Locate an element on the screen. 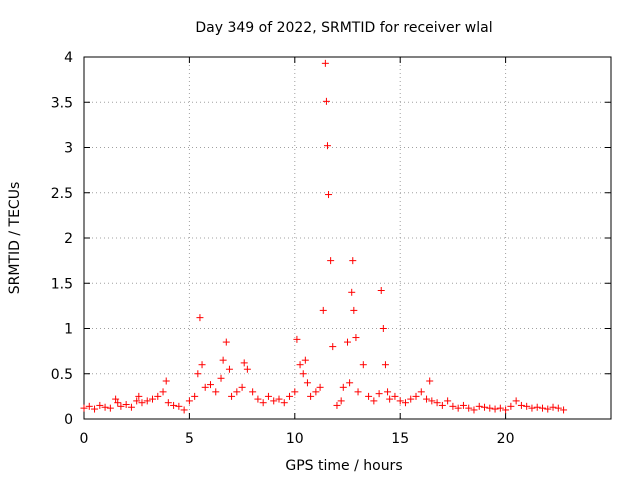  y-tick-label: 1.5 is located at coordinates (62, 284).